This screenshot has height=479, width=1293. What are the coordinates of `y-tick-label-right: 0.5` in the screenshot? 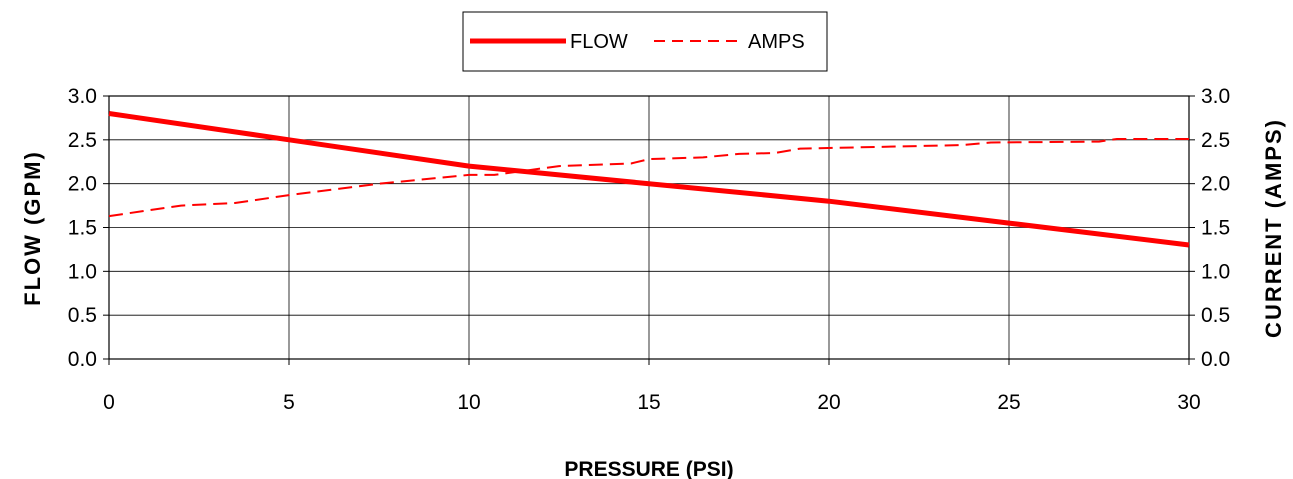 It's located at (1215, 315).